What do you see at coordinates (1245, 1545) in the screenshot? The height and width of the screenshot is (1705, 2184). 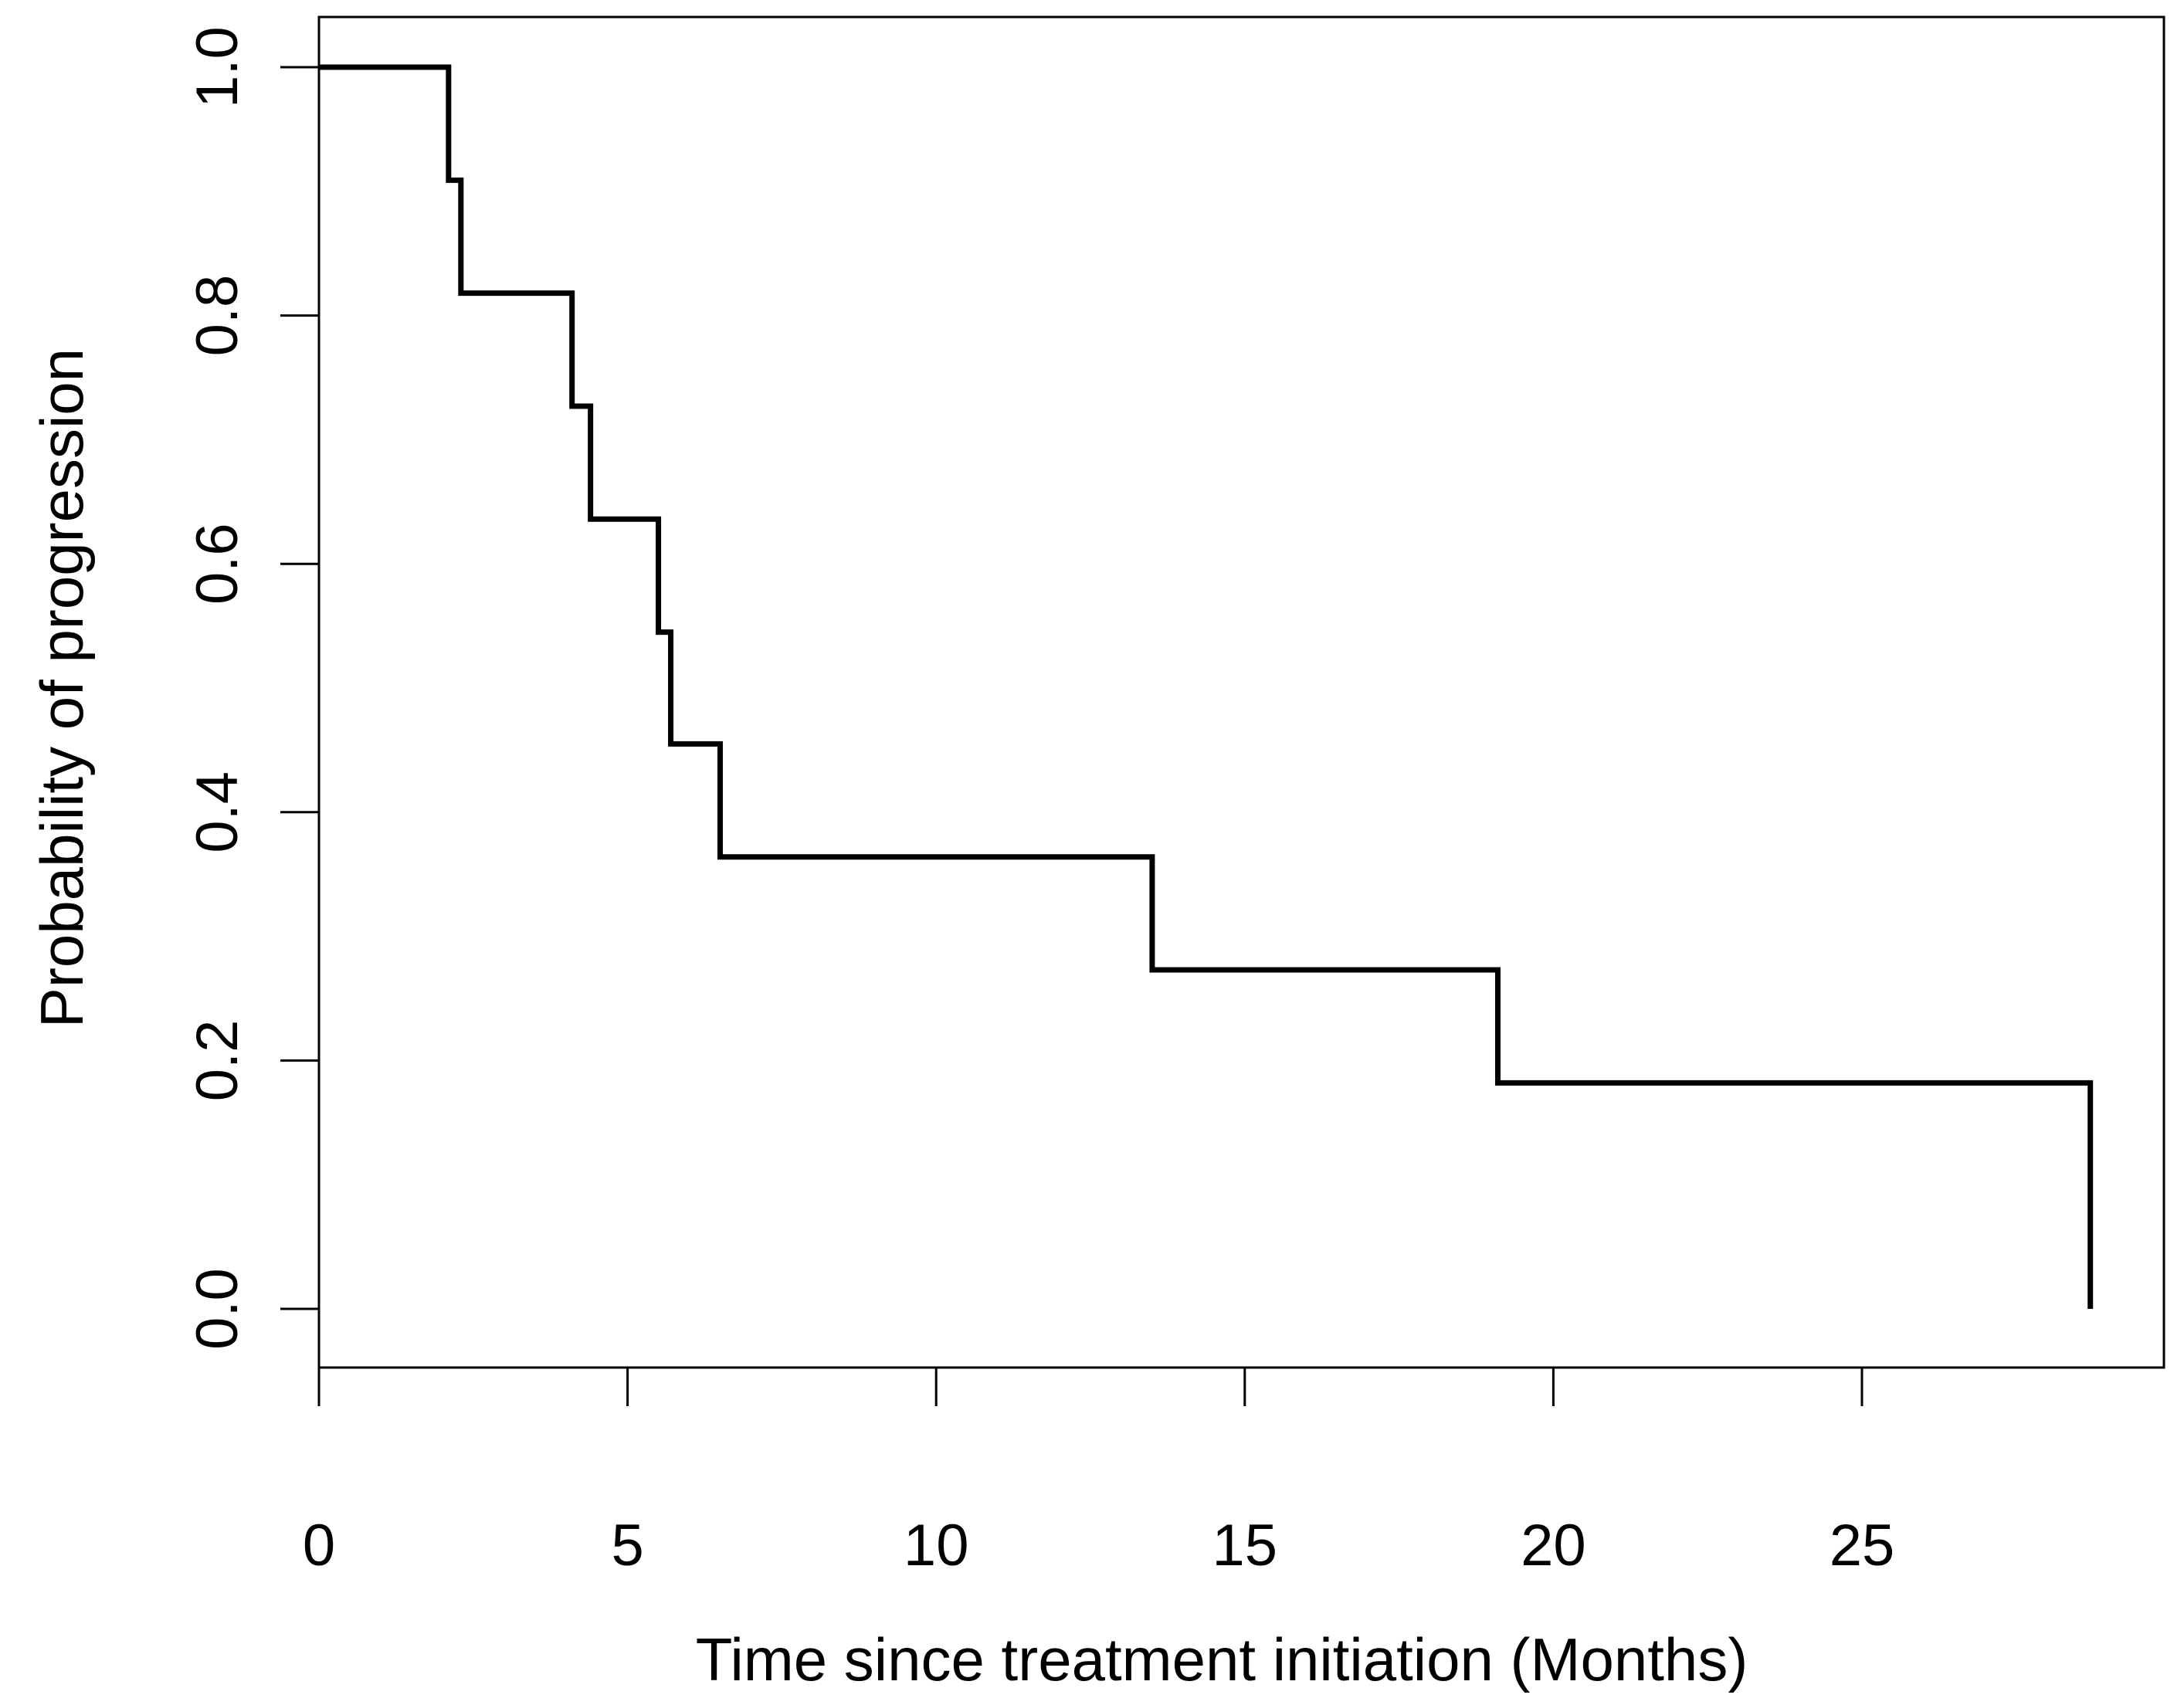 I see `x-tick-label: 15` at bounding box center [1245, 1545].